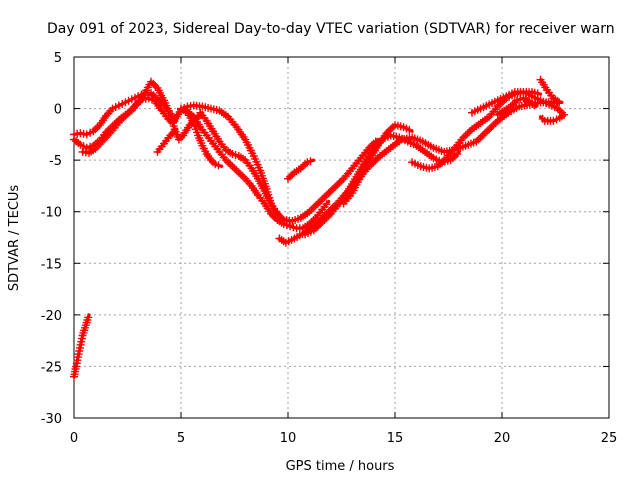 The height and width of the screenshot is (480, 640). What do you see at coordinates (58, 110) in the screenshot?
I see `y-tick-label: 0` at bounding box center [58, 110].